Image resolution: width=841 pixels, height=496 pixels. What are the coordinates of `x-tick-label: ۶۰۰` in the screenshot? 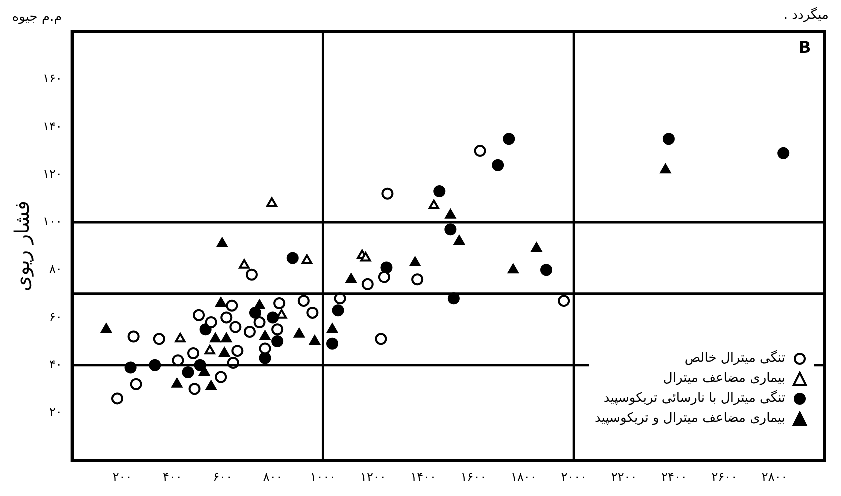 It's located at (223, 477).